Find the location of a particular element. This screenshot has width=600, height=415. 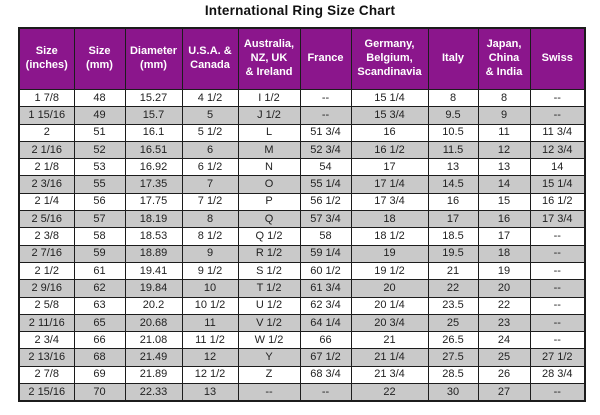

table-cell: 26.5 is located at coordinates (453, 340).